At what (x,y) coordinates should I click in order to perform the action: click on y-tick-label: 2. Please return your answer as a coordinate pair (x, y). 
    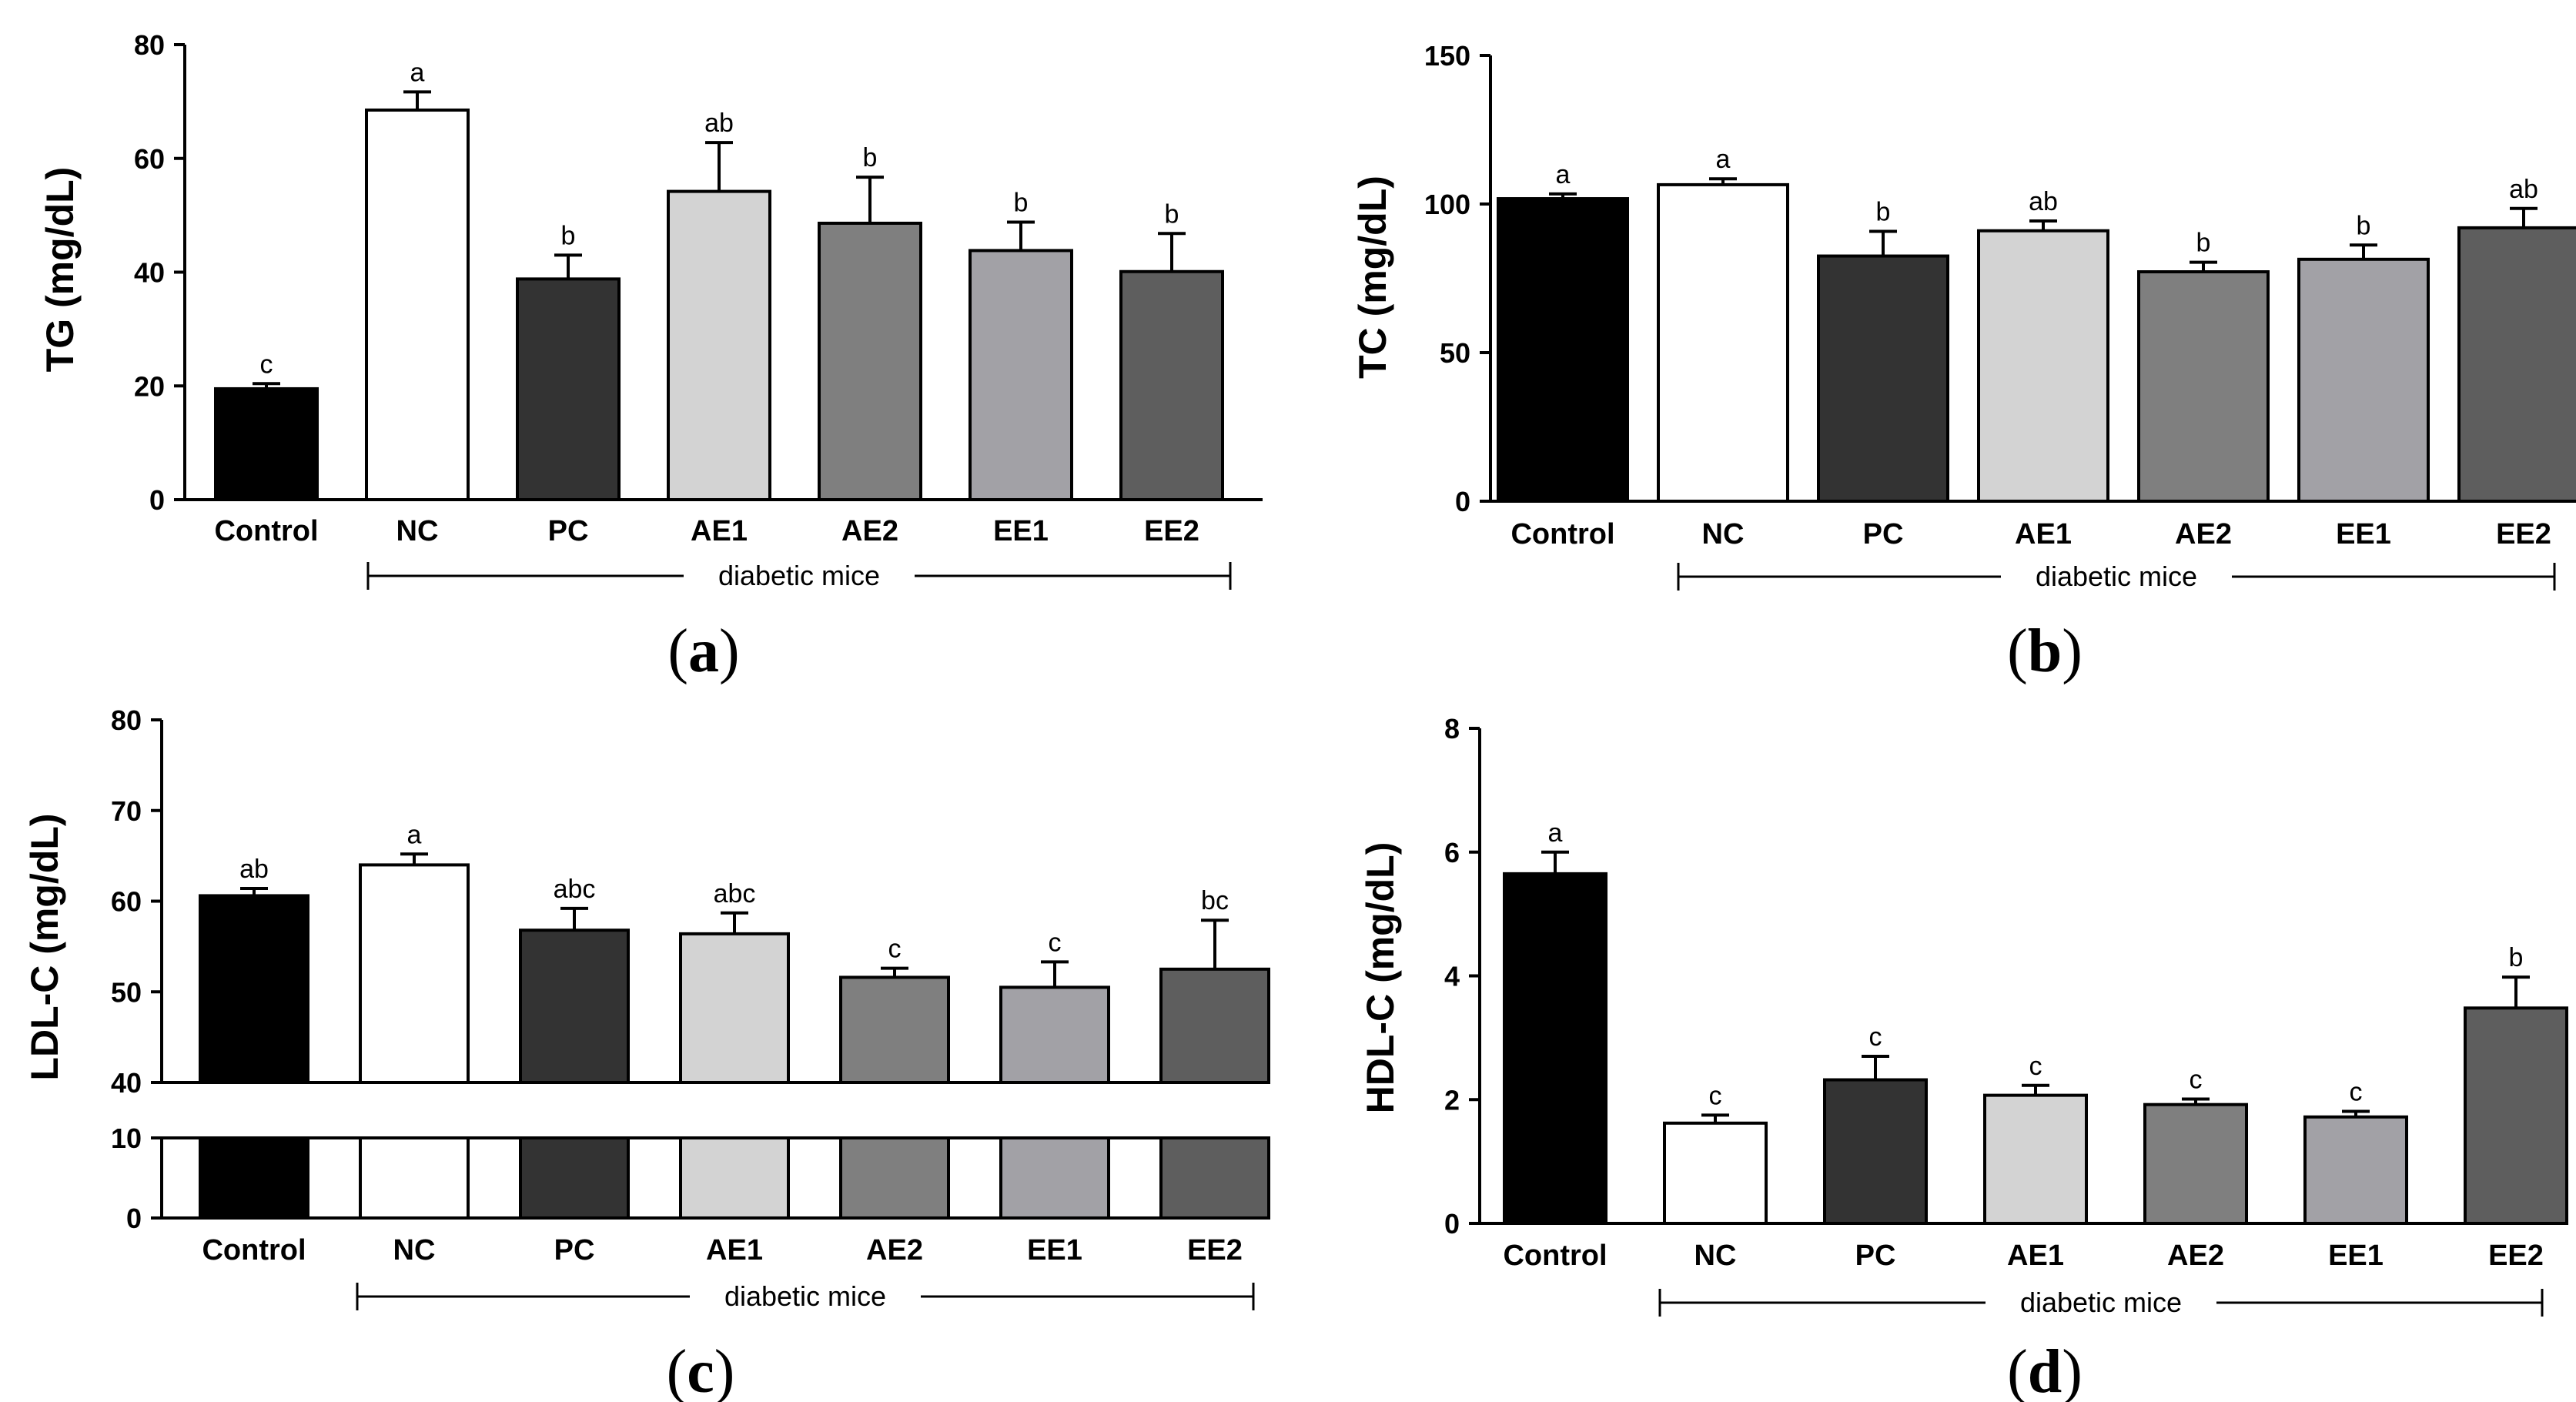
    Looking at the image, I should click on (1452, 1100).